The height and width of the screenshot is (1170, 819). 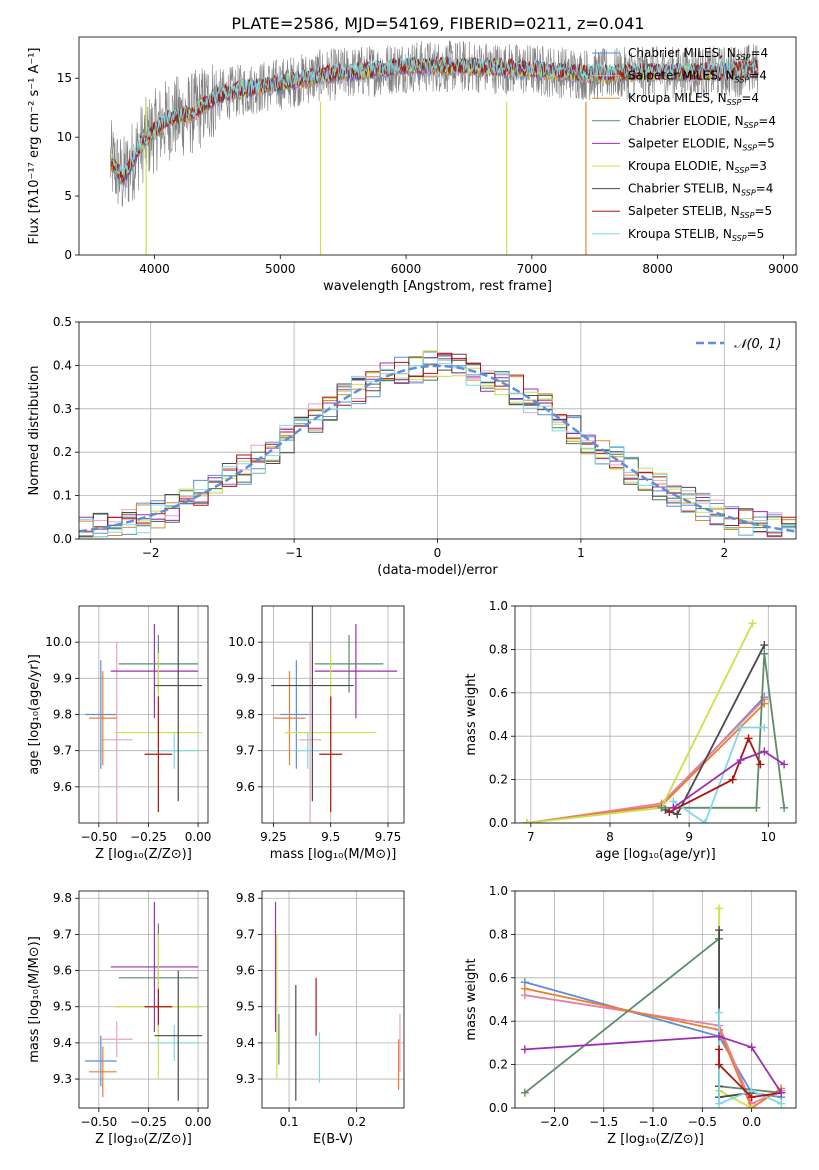 What do you see at coordinates (498, 649) in the screenshot?
I see `y-tick-label: 0.8` at bounding box center [498, 649].